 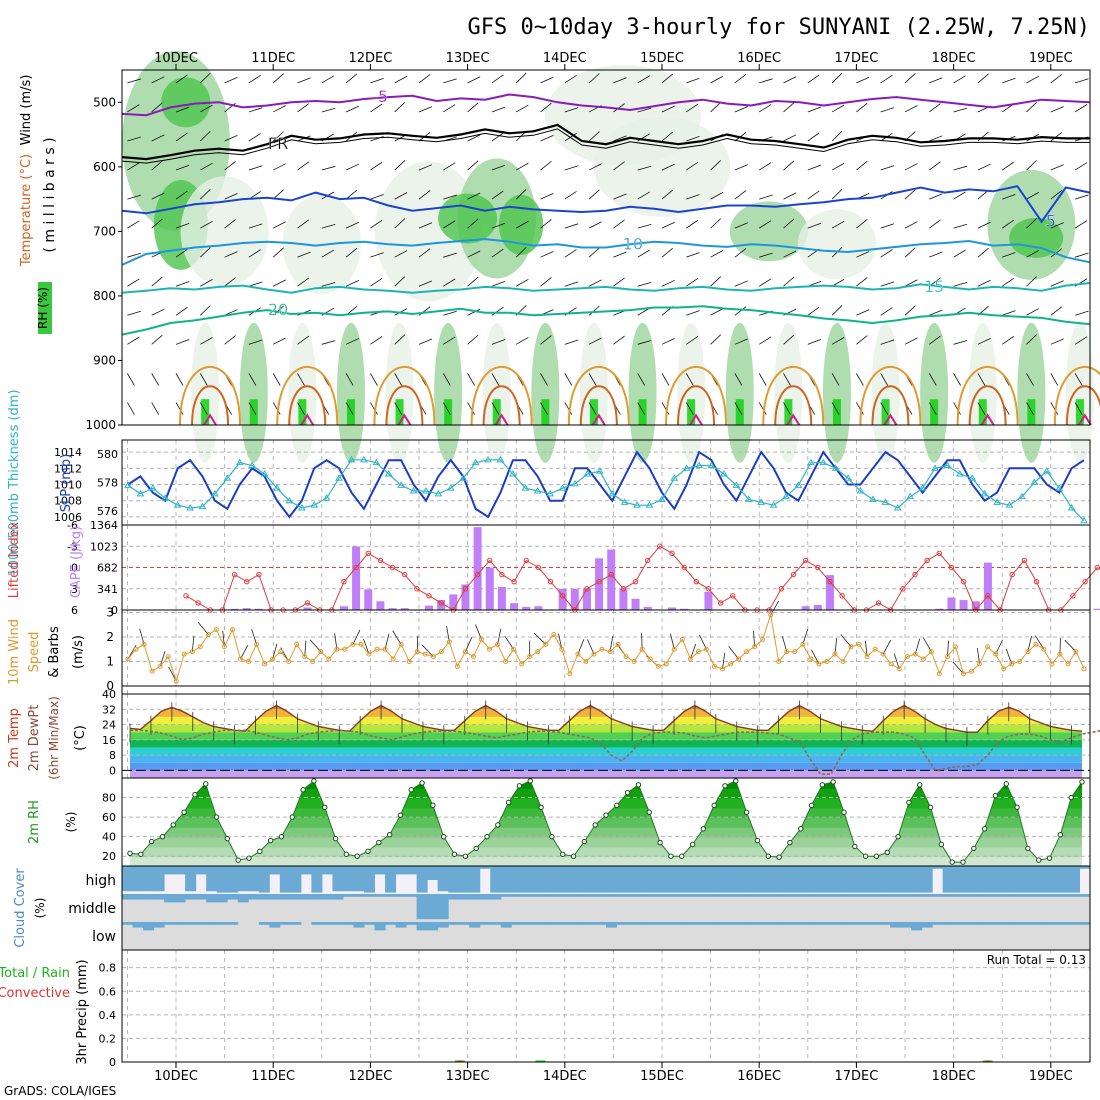 What do you see at coordinates (934, 286) in the screenshot?
I see `temperature-contour-label: 15` at bounding box center [934, 286].